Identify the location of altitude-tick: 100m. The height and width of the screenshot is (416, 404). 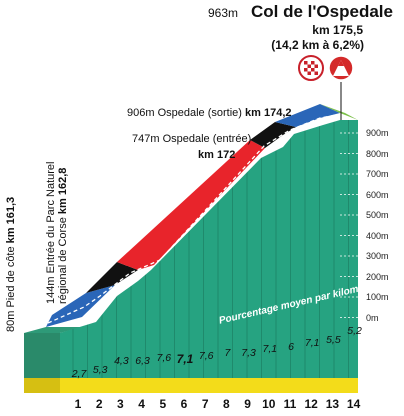
(377, 297).